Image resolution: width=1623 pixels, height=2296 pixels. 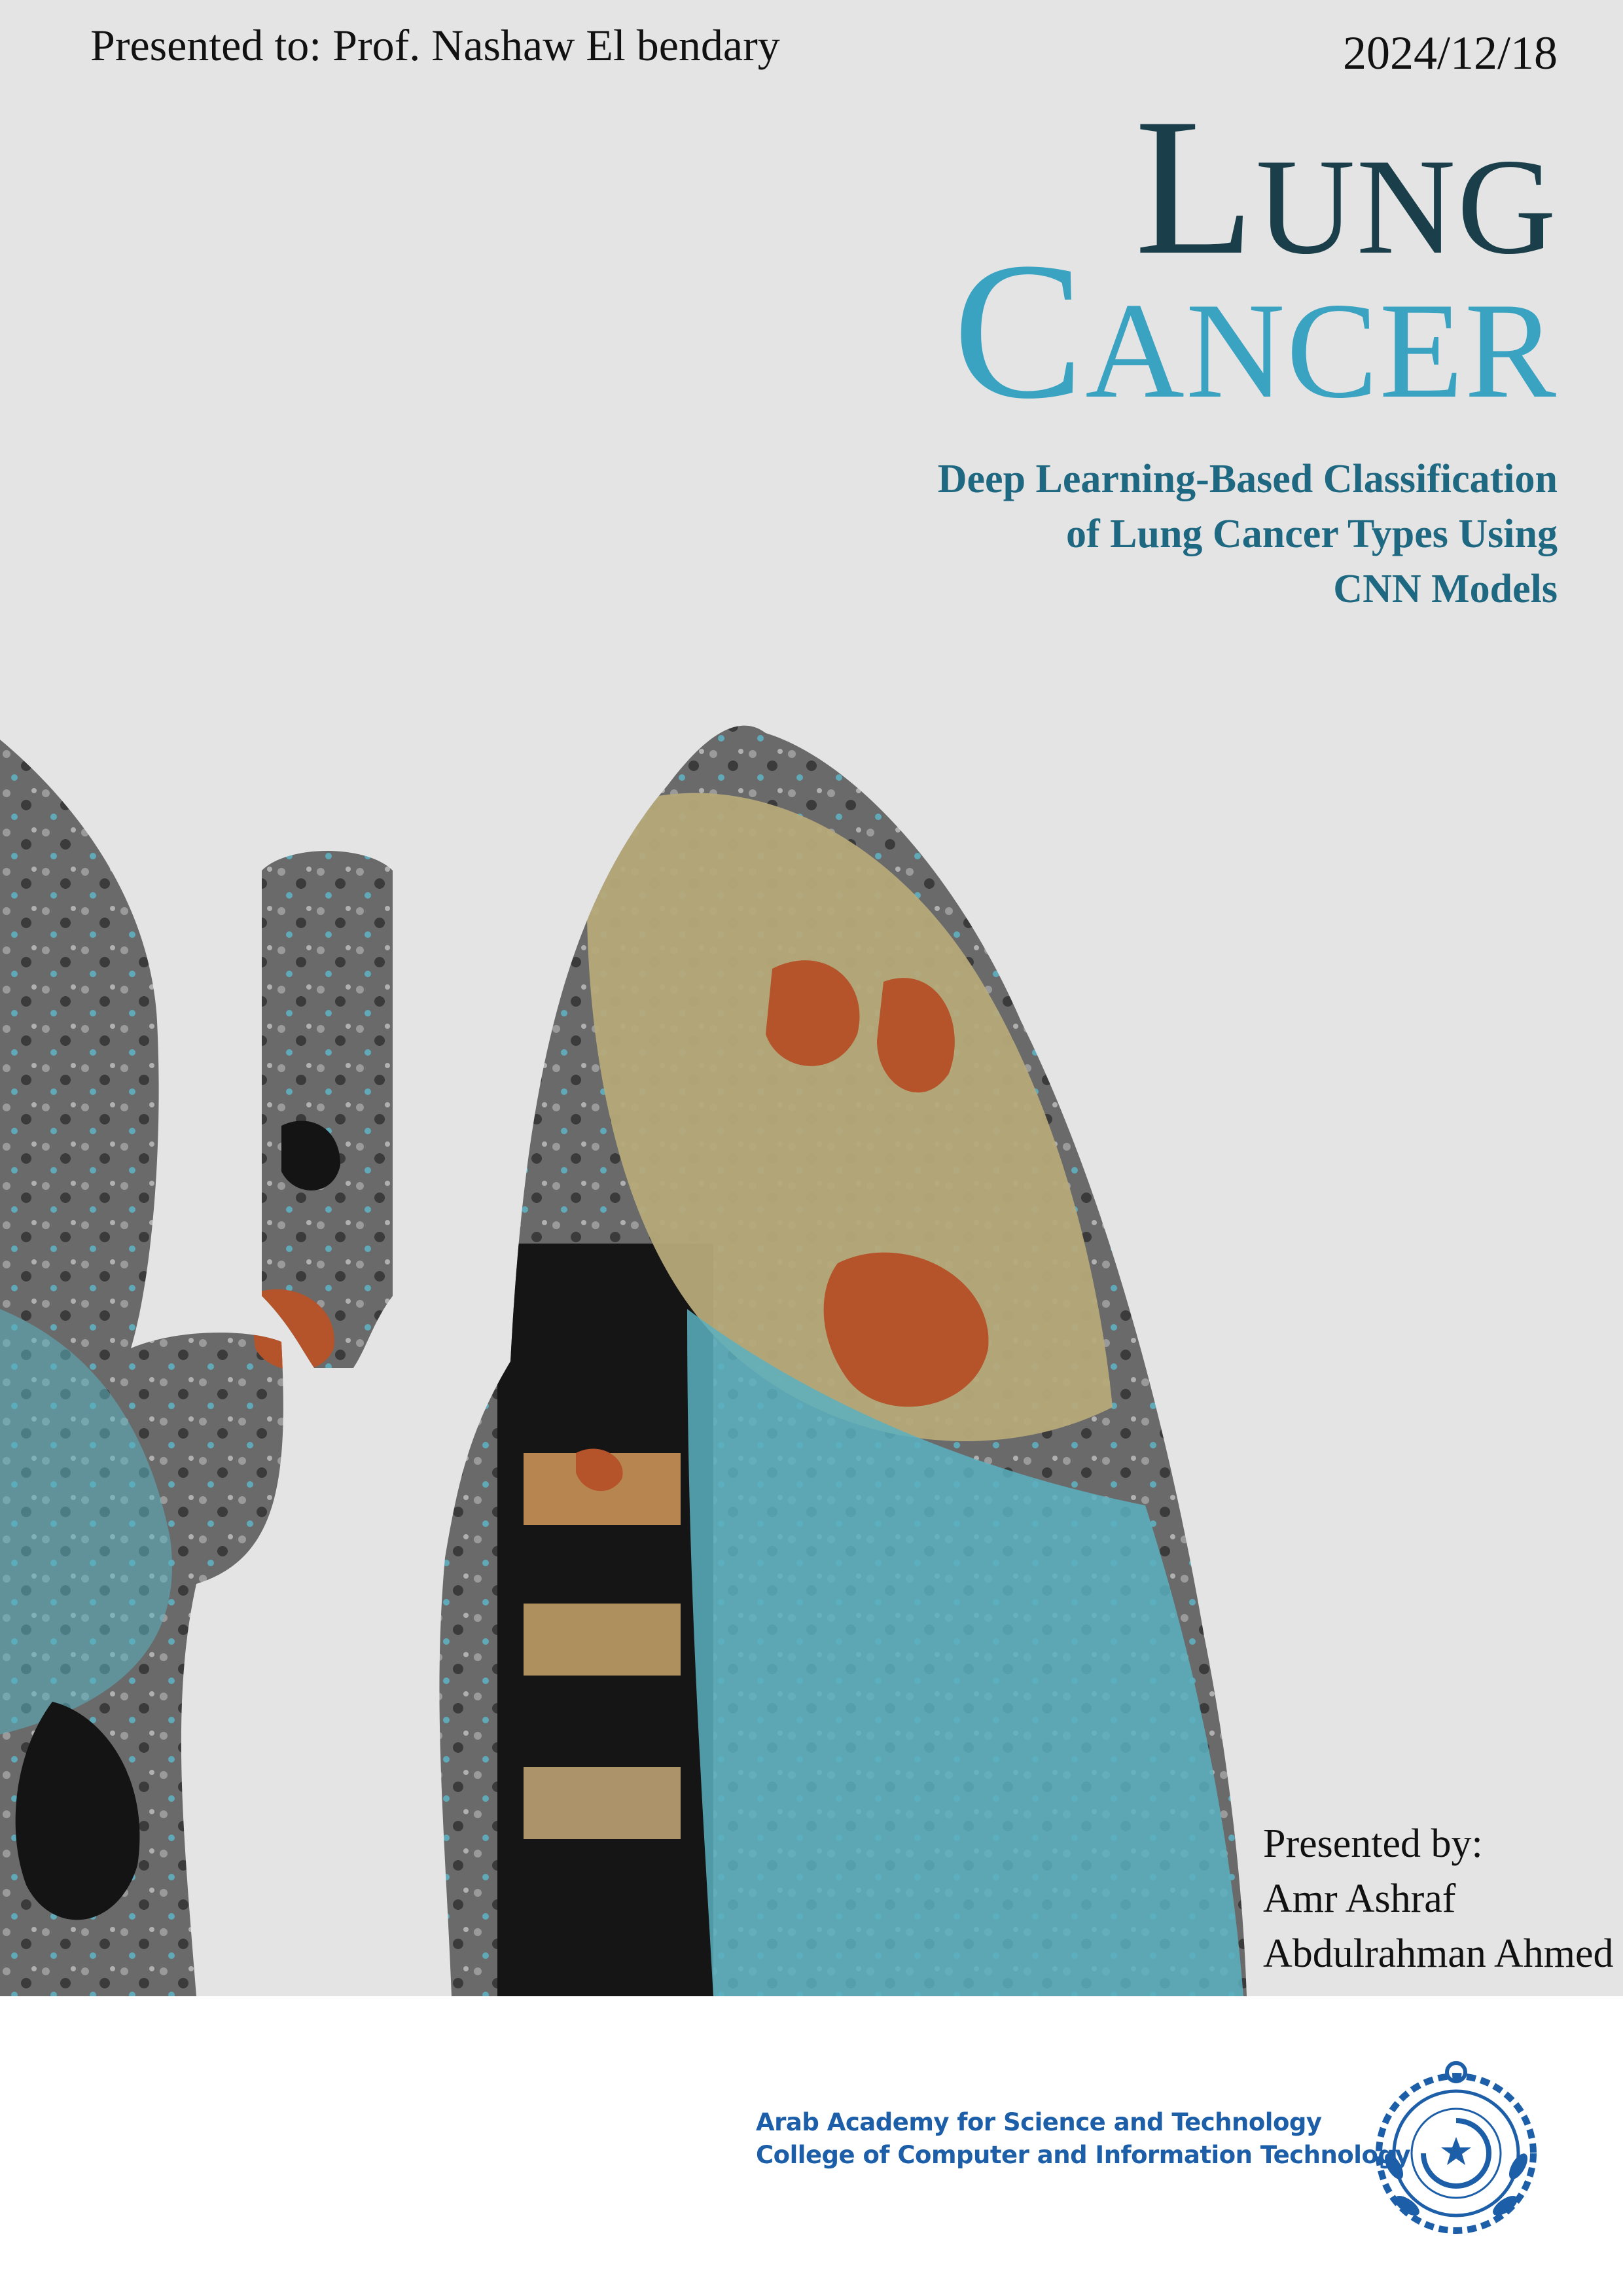 I want to click on title-line-1-initial: L, so click(x=1195, y=186).